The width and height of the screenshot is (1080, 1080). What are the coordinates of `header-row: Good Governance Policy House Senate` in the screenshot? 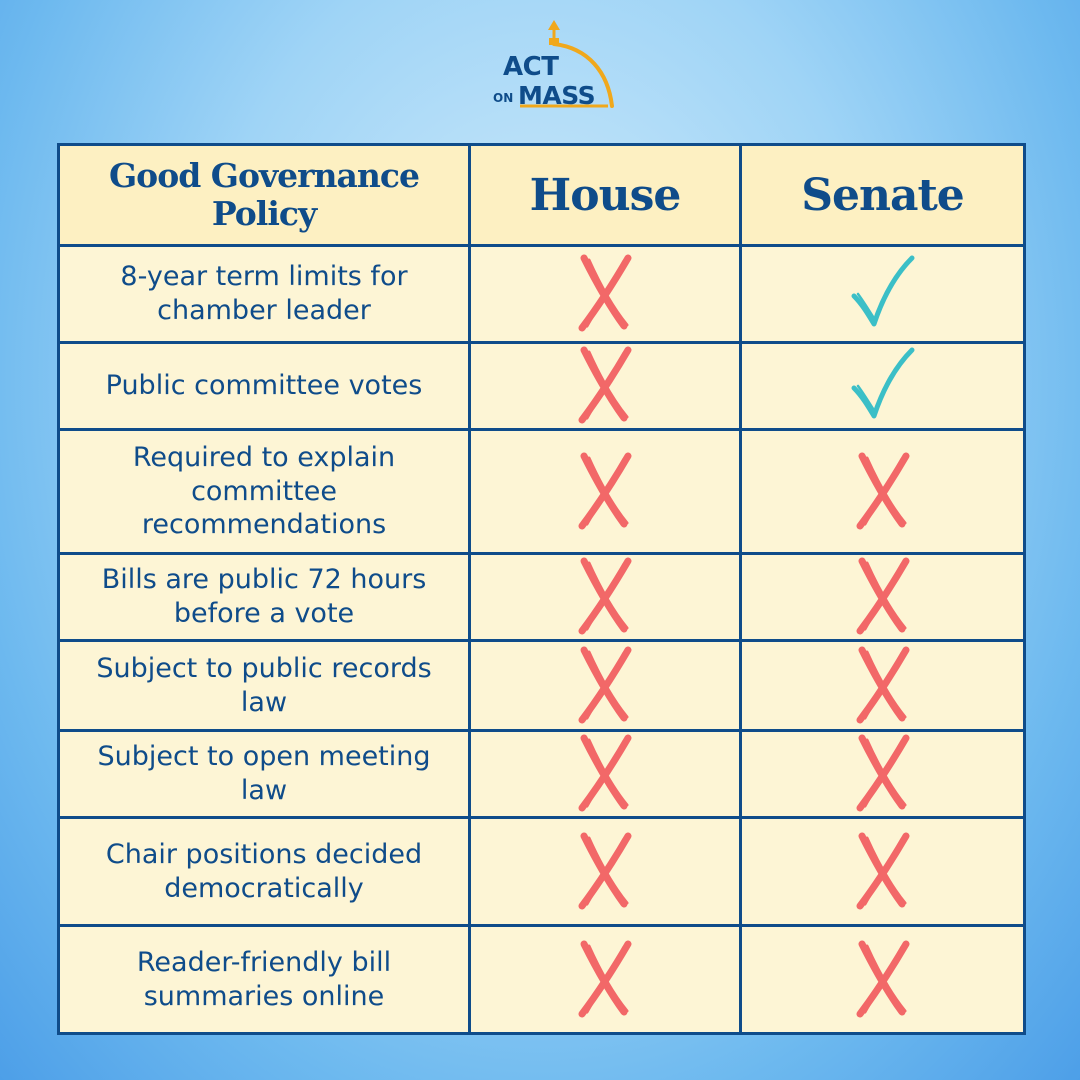 It's located at (541, 195).